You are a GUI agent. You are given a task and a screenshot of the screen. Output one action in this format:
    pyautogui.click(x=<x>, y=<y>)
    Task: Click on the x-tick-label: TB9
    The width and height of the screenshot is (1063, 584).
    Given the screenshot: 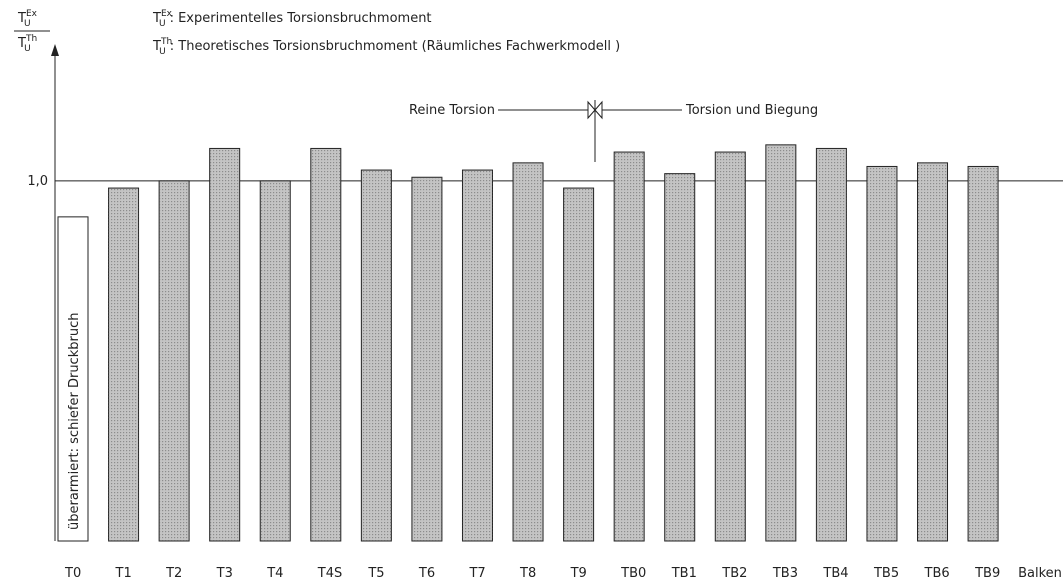 What is the action you would take?
    pyautogui.click(x=987, y=573)
    